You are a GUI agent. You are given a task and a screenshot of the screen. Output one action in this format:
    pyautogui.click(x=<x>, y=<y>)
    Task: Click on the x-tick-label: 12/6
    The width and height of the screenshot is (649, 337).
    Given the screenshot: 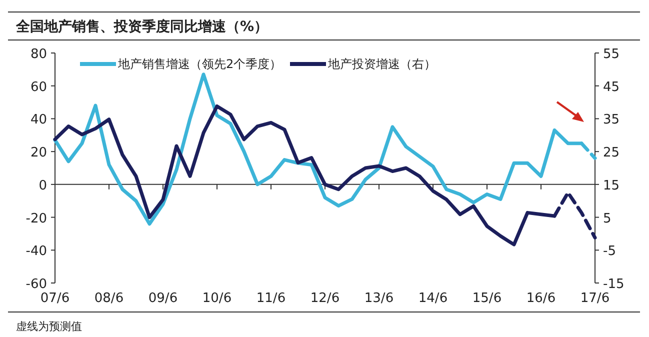 What is the action you would take?
    pyautogui.click(x=325, y=298)
    